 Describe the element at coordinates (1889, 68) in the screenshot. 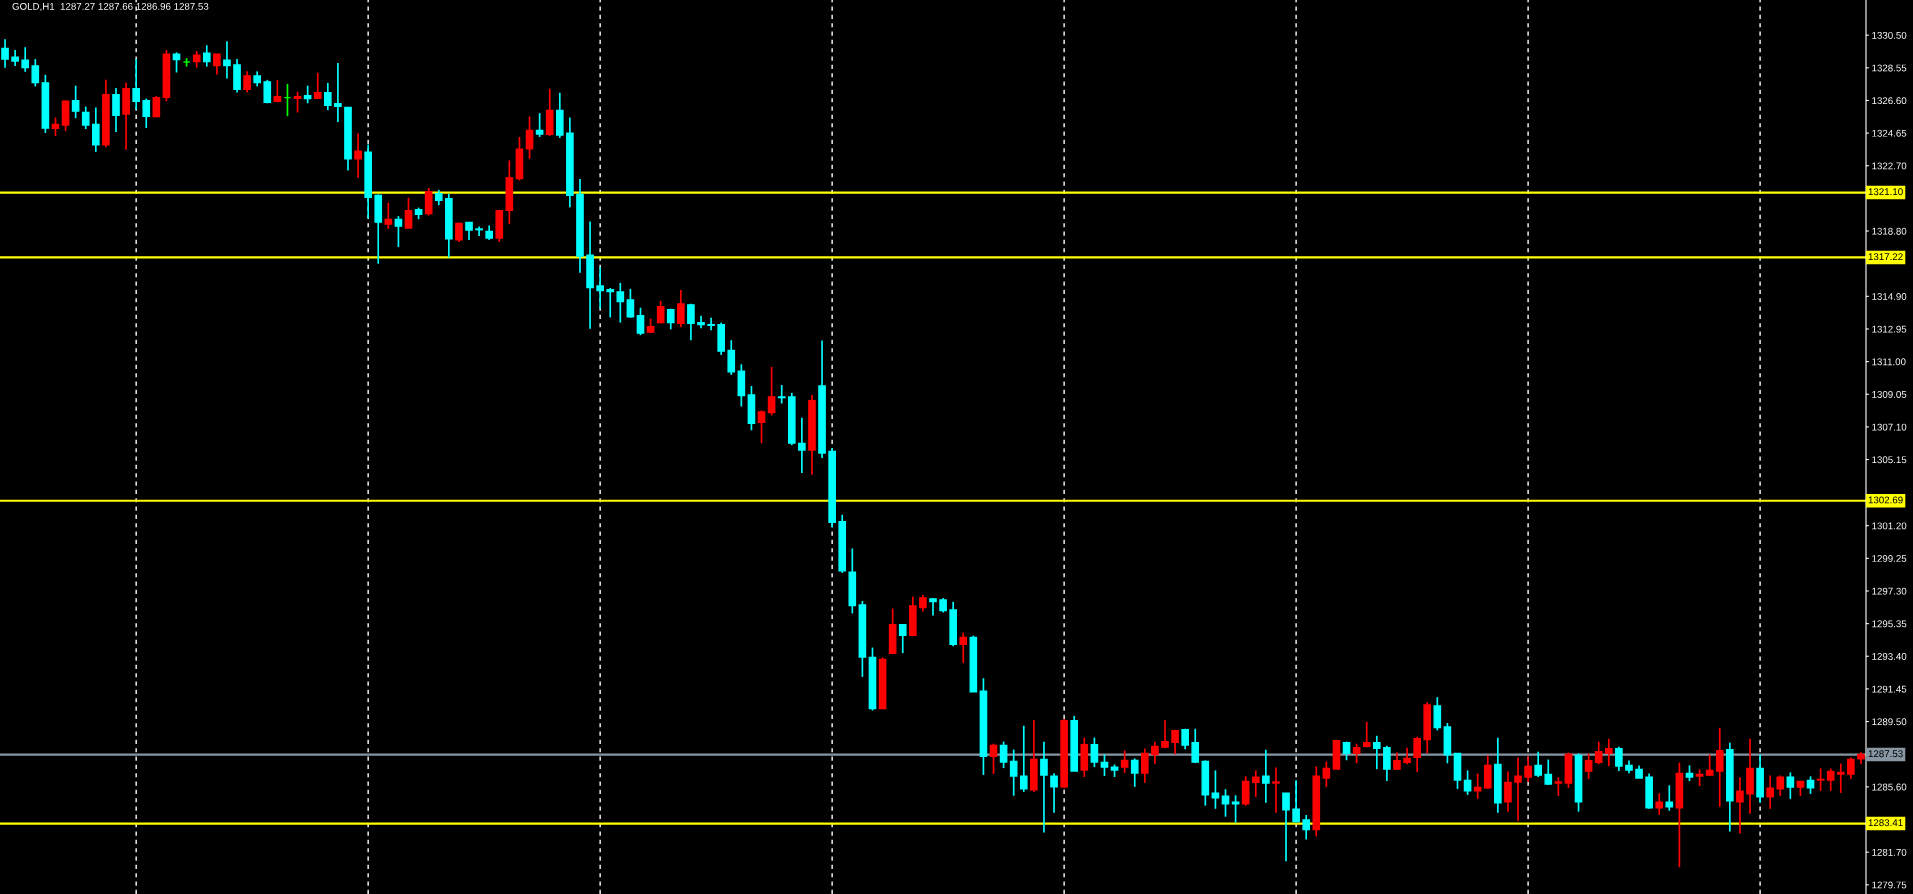

I see `y-tick-label: 1328.55` at that location.